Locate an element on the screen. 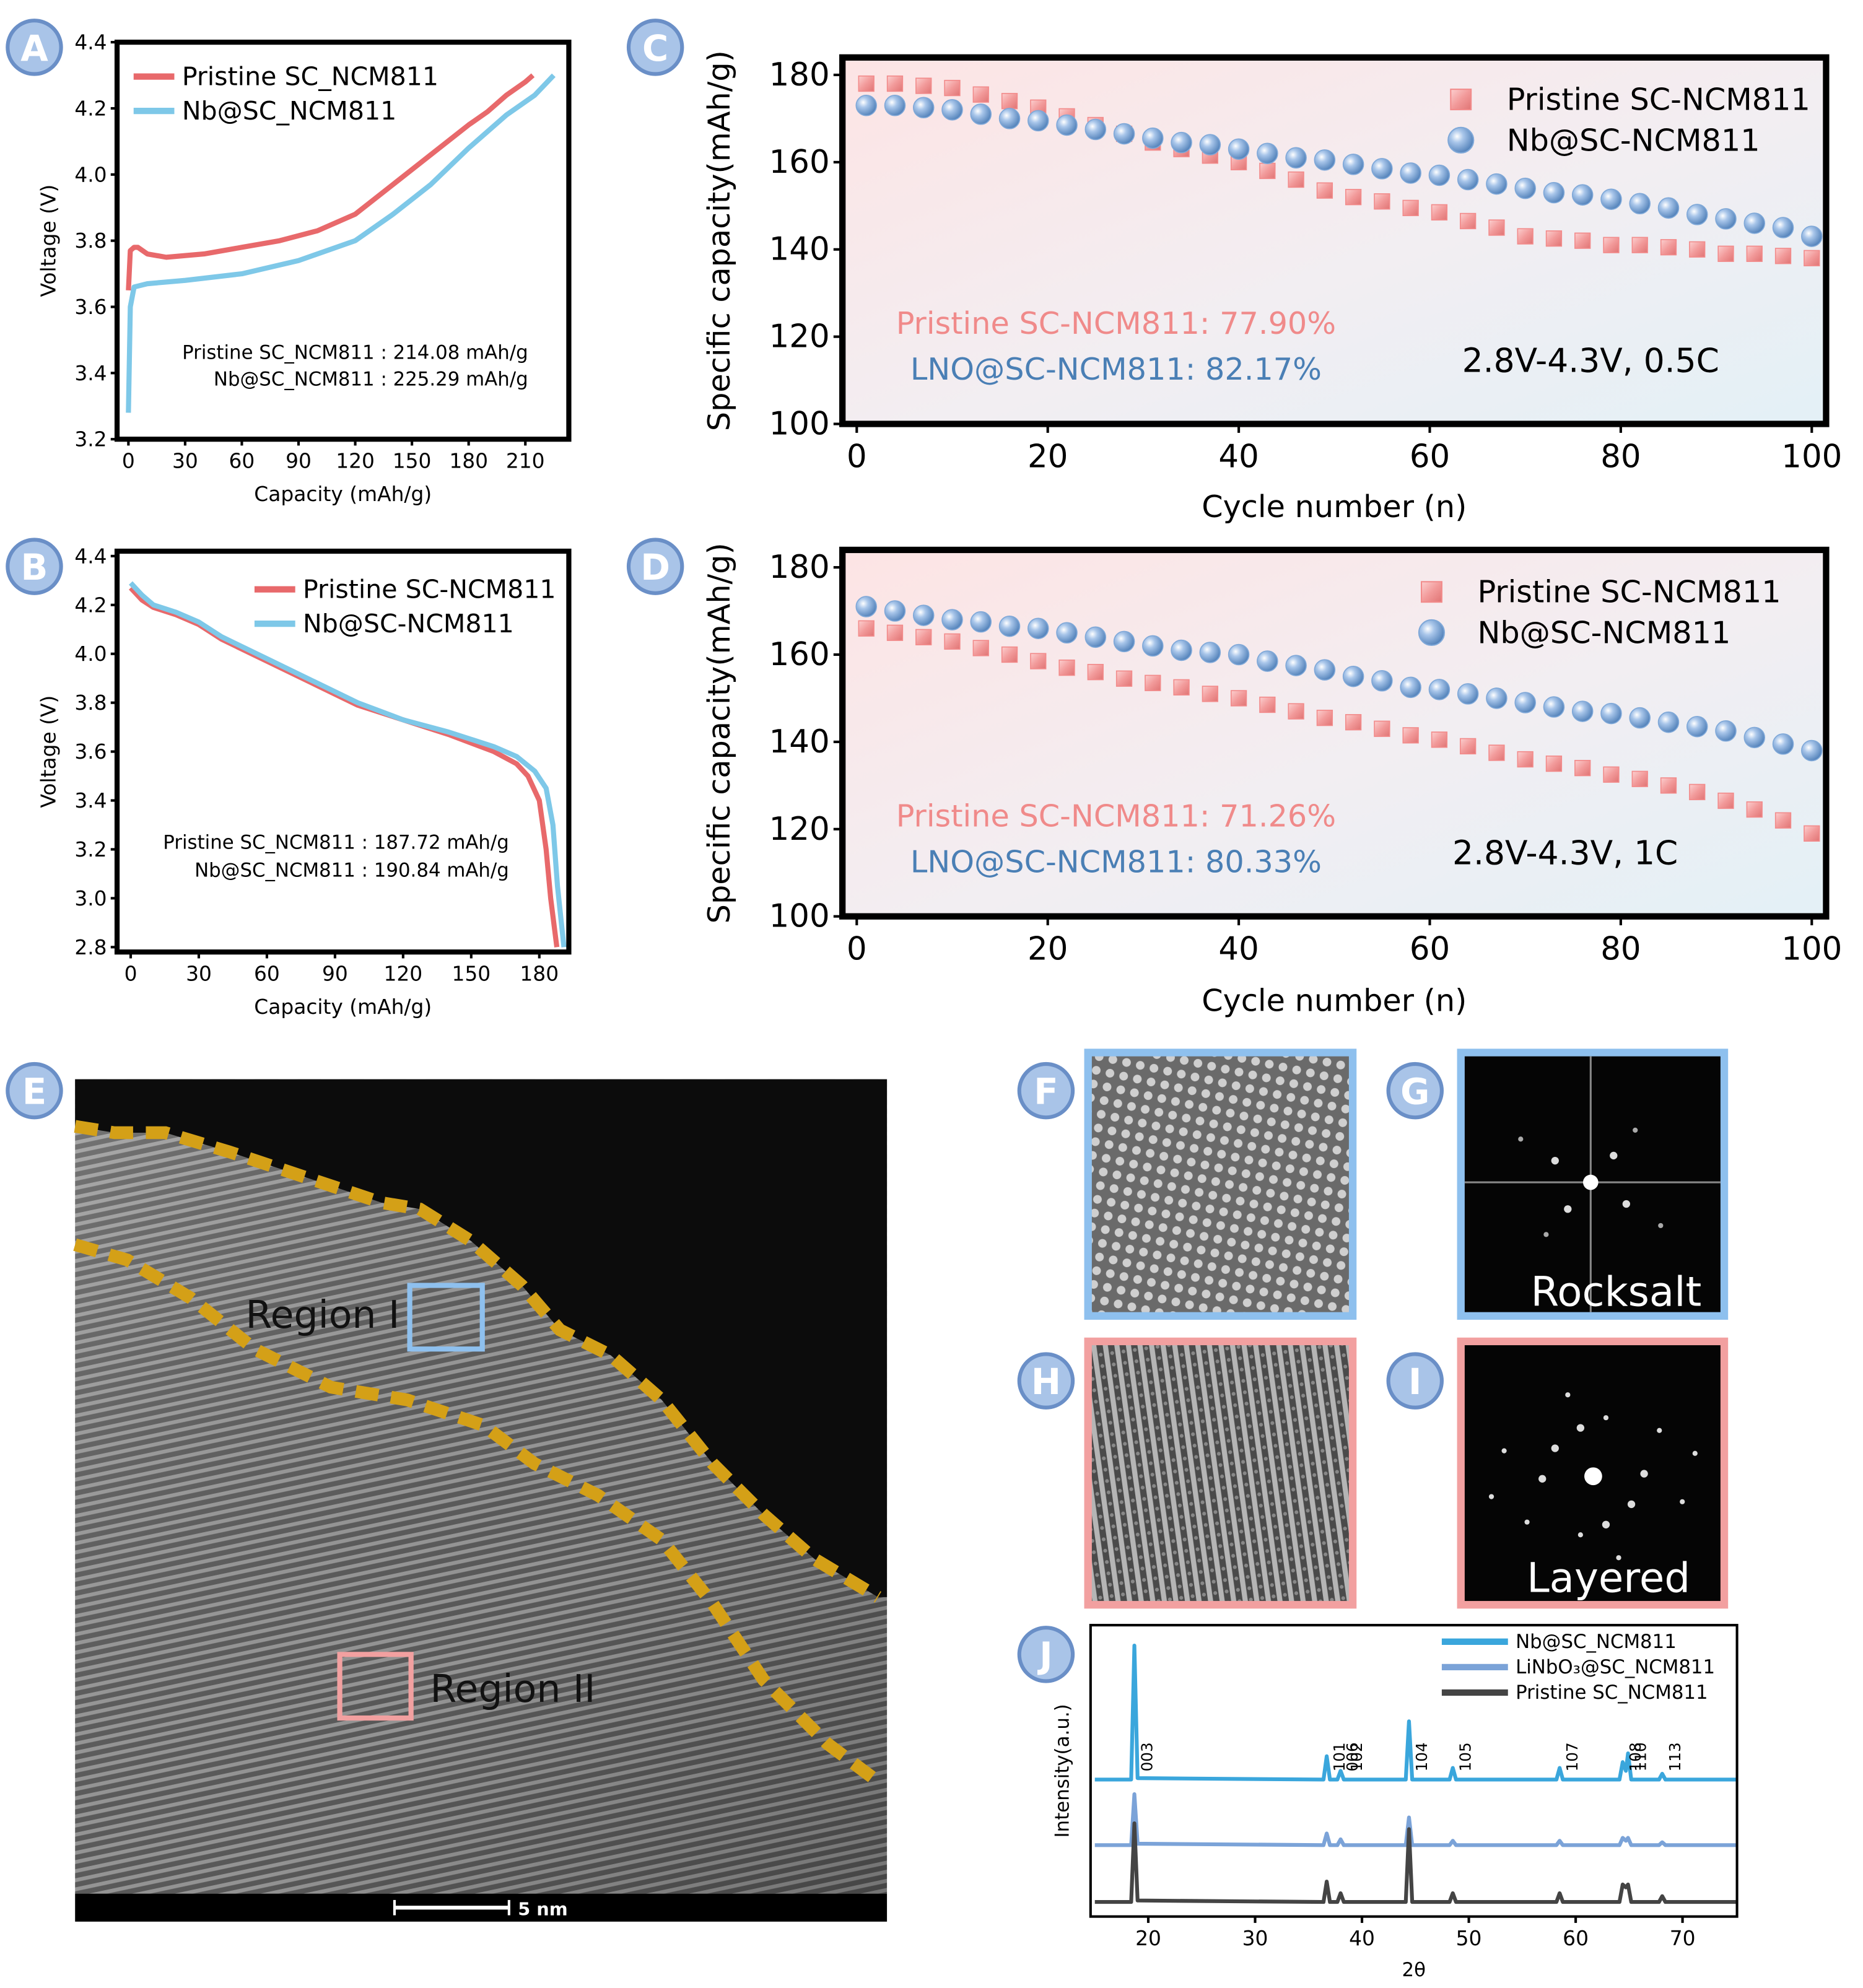 This screenshot has width=1863, height=1988. y-tick-label: 3.6 is located at coordinates (90, 751).